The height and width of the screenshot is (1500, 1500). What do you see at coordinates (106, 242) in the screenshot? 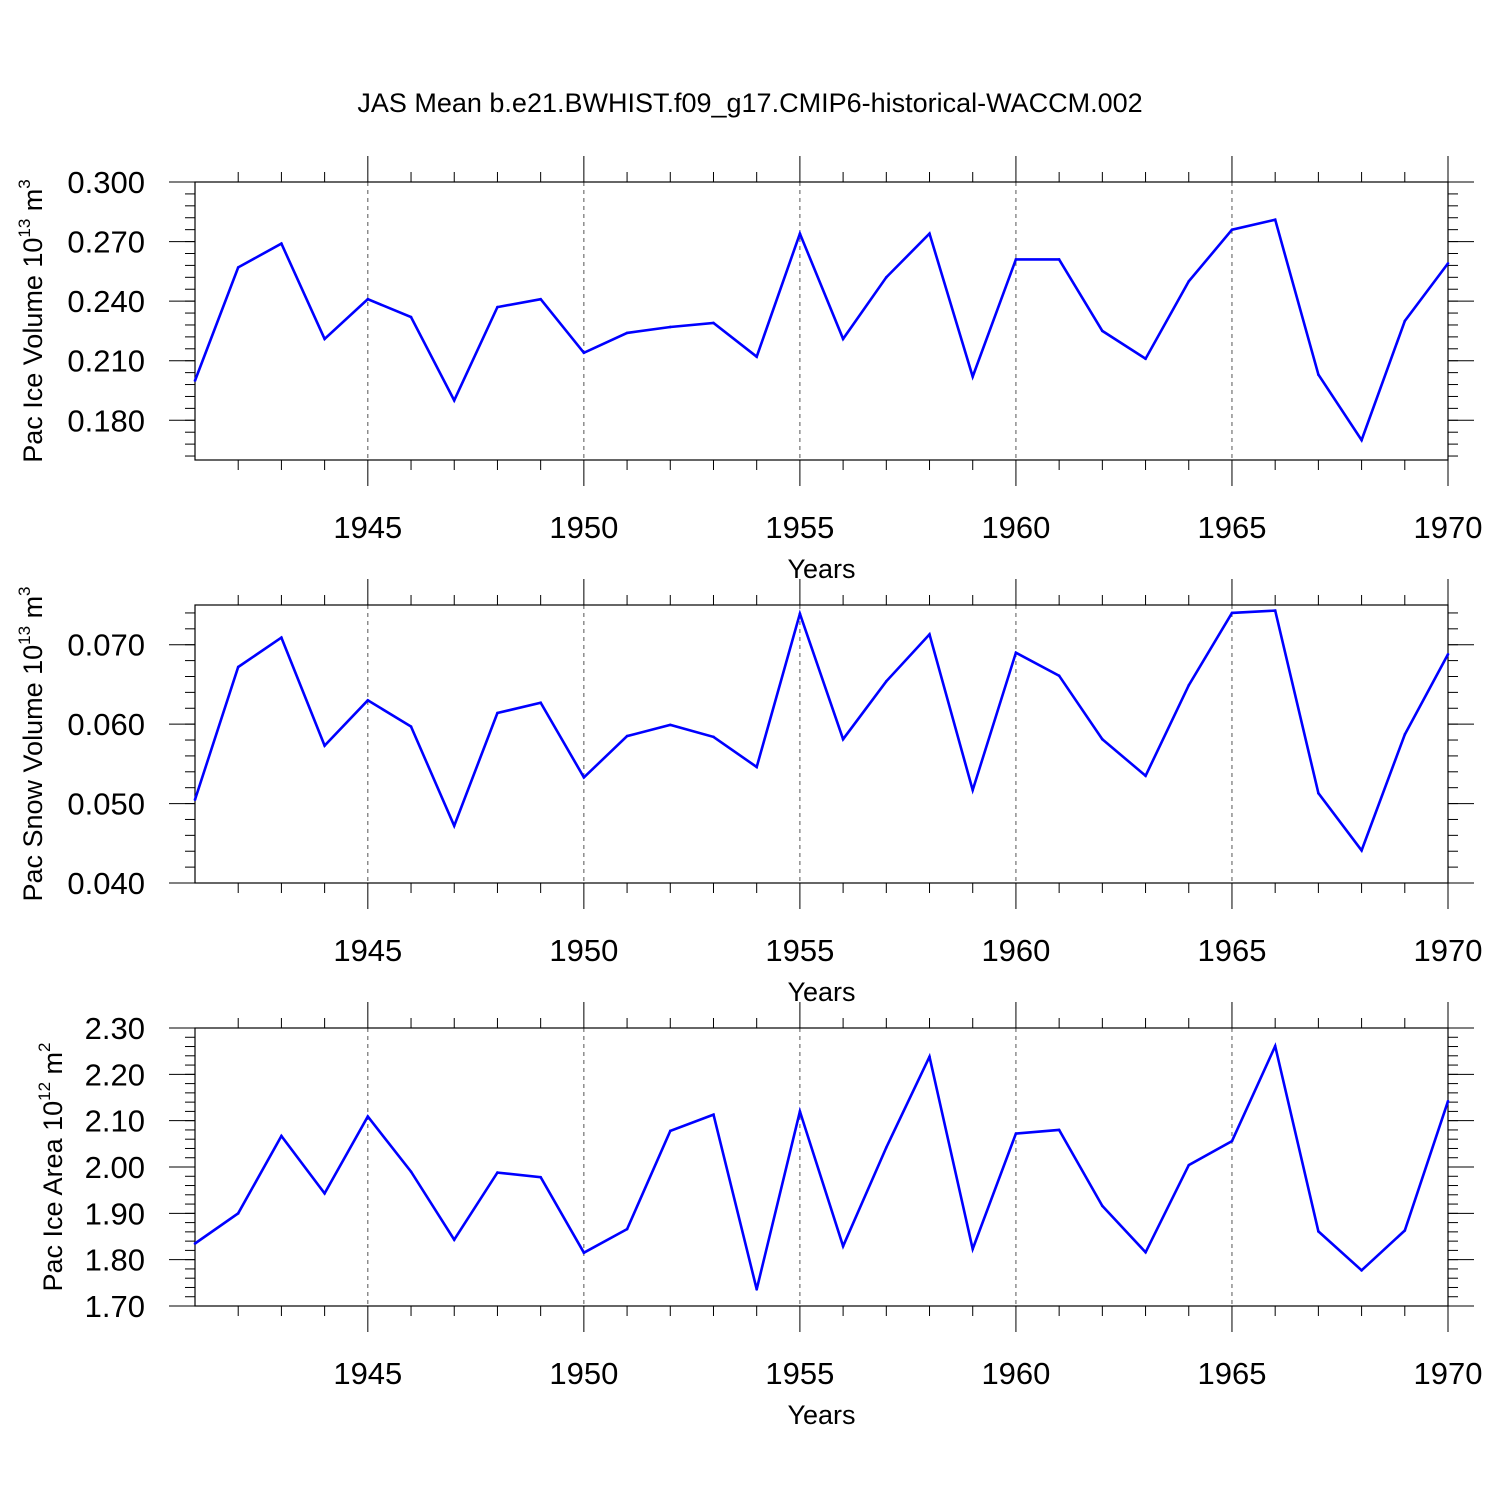
I see `y-tick-label: 0.270` at bounding box center [106, 242].